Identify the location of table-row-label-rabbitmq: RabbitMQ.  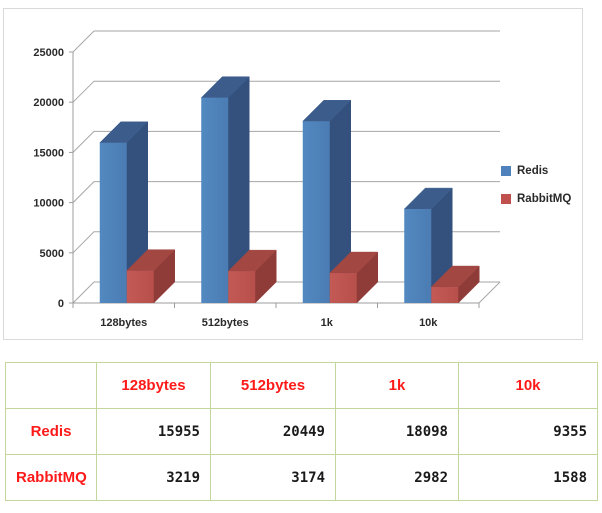
(51, 477).